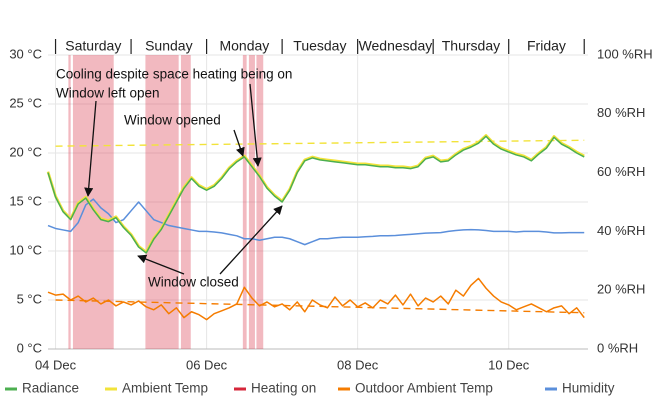  What do you see at coordinates (165, 388) in the screenshot?
I see `legend-label: Ambient Temp` at bounding box center [165, 388].